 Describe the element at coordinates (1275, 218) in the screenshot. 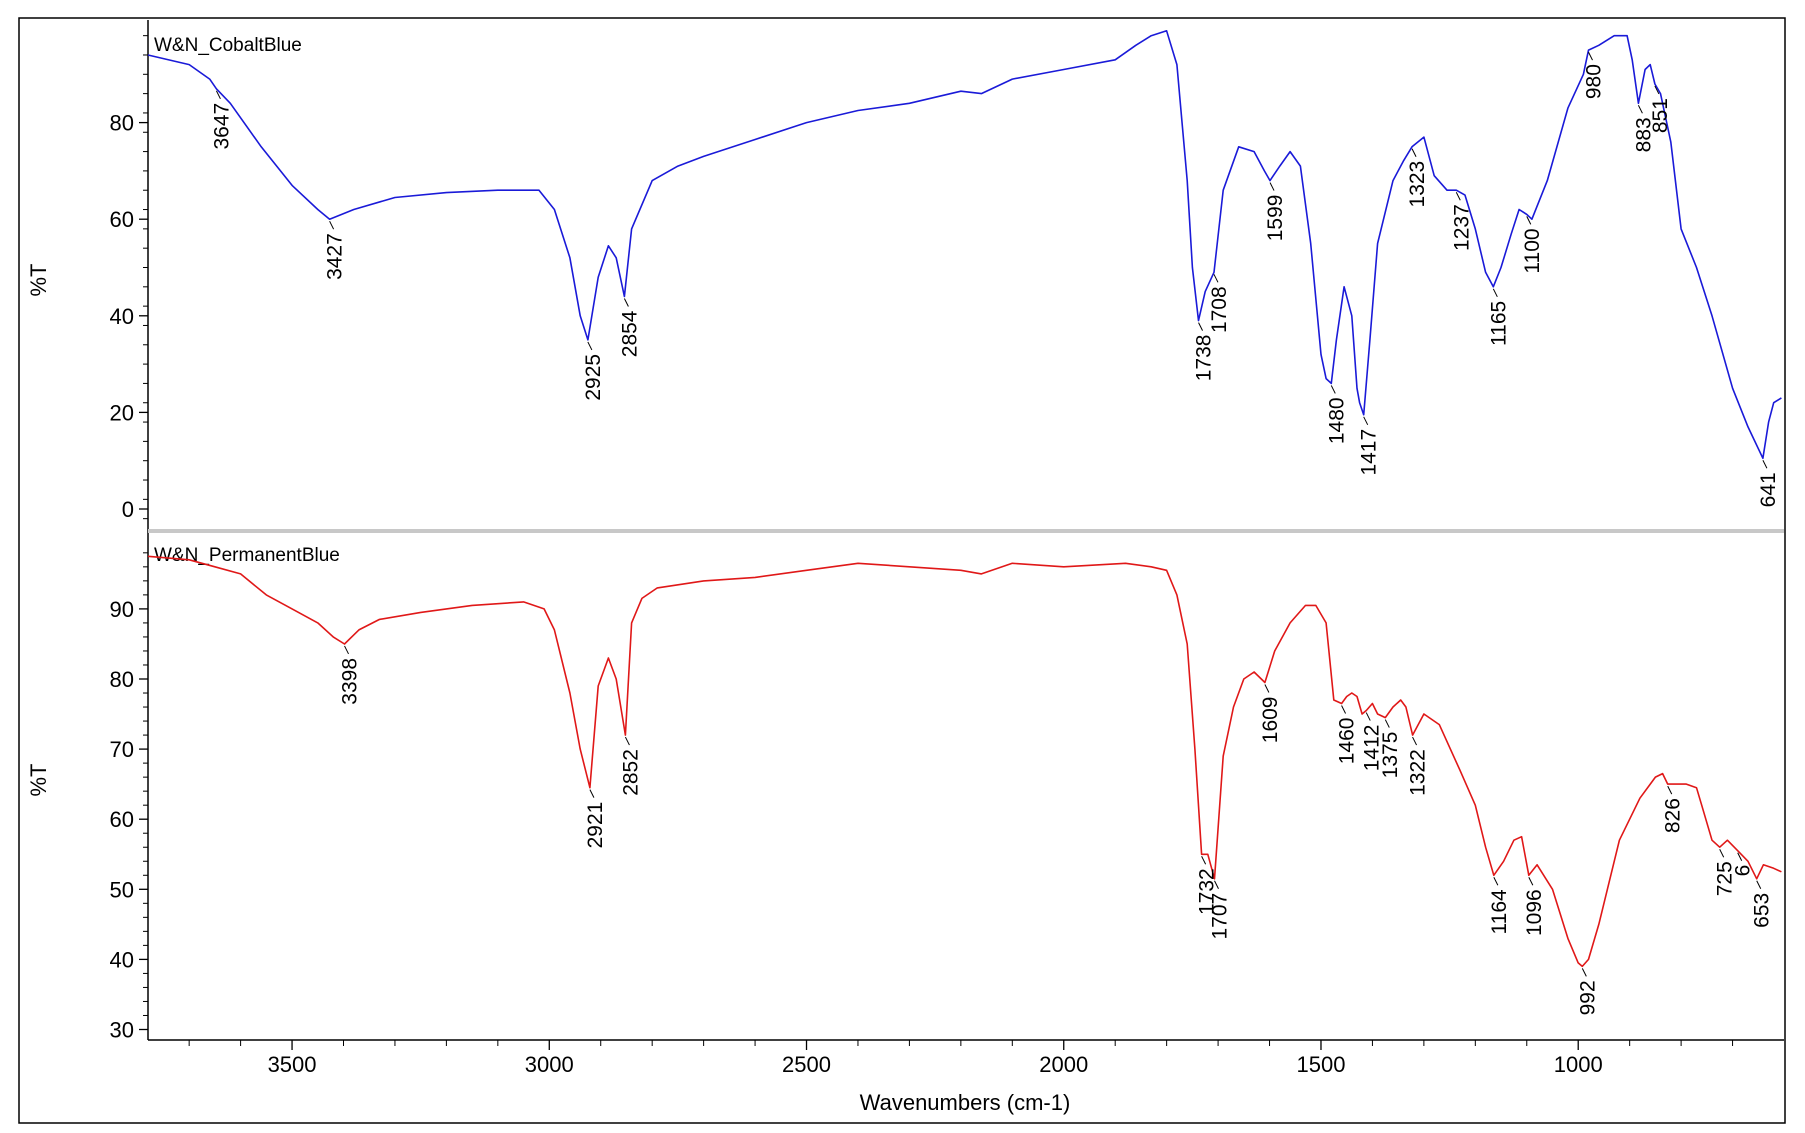

I see `peak-label-1599: 1599` at that location.